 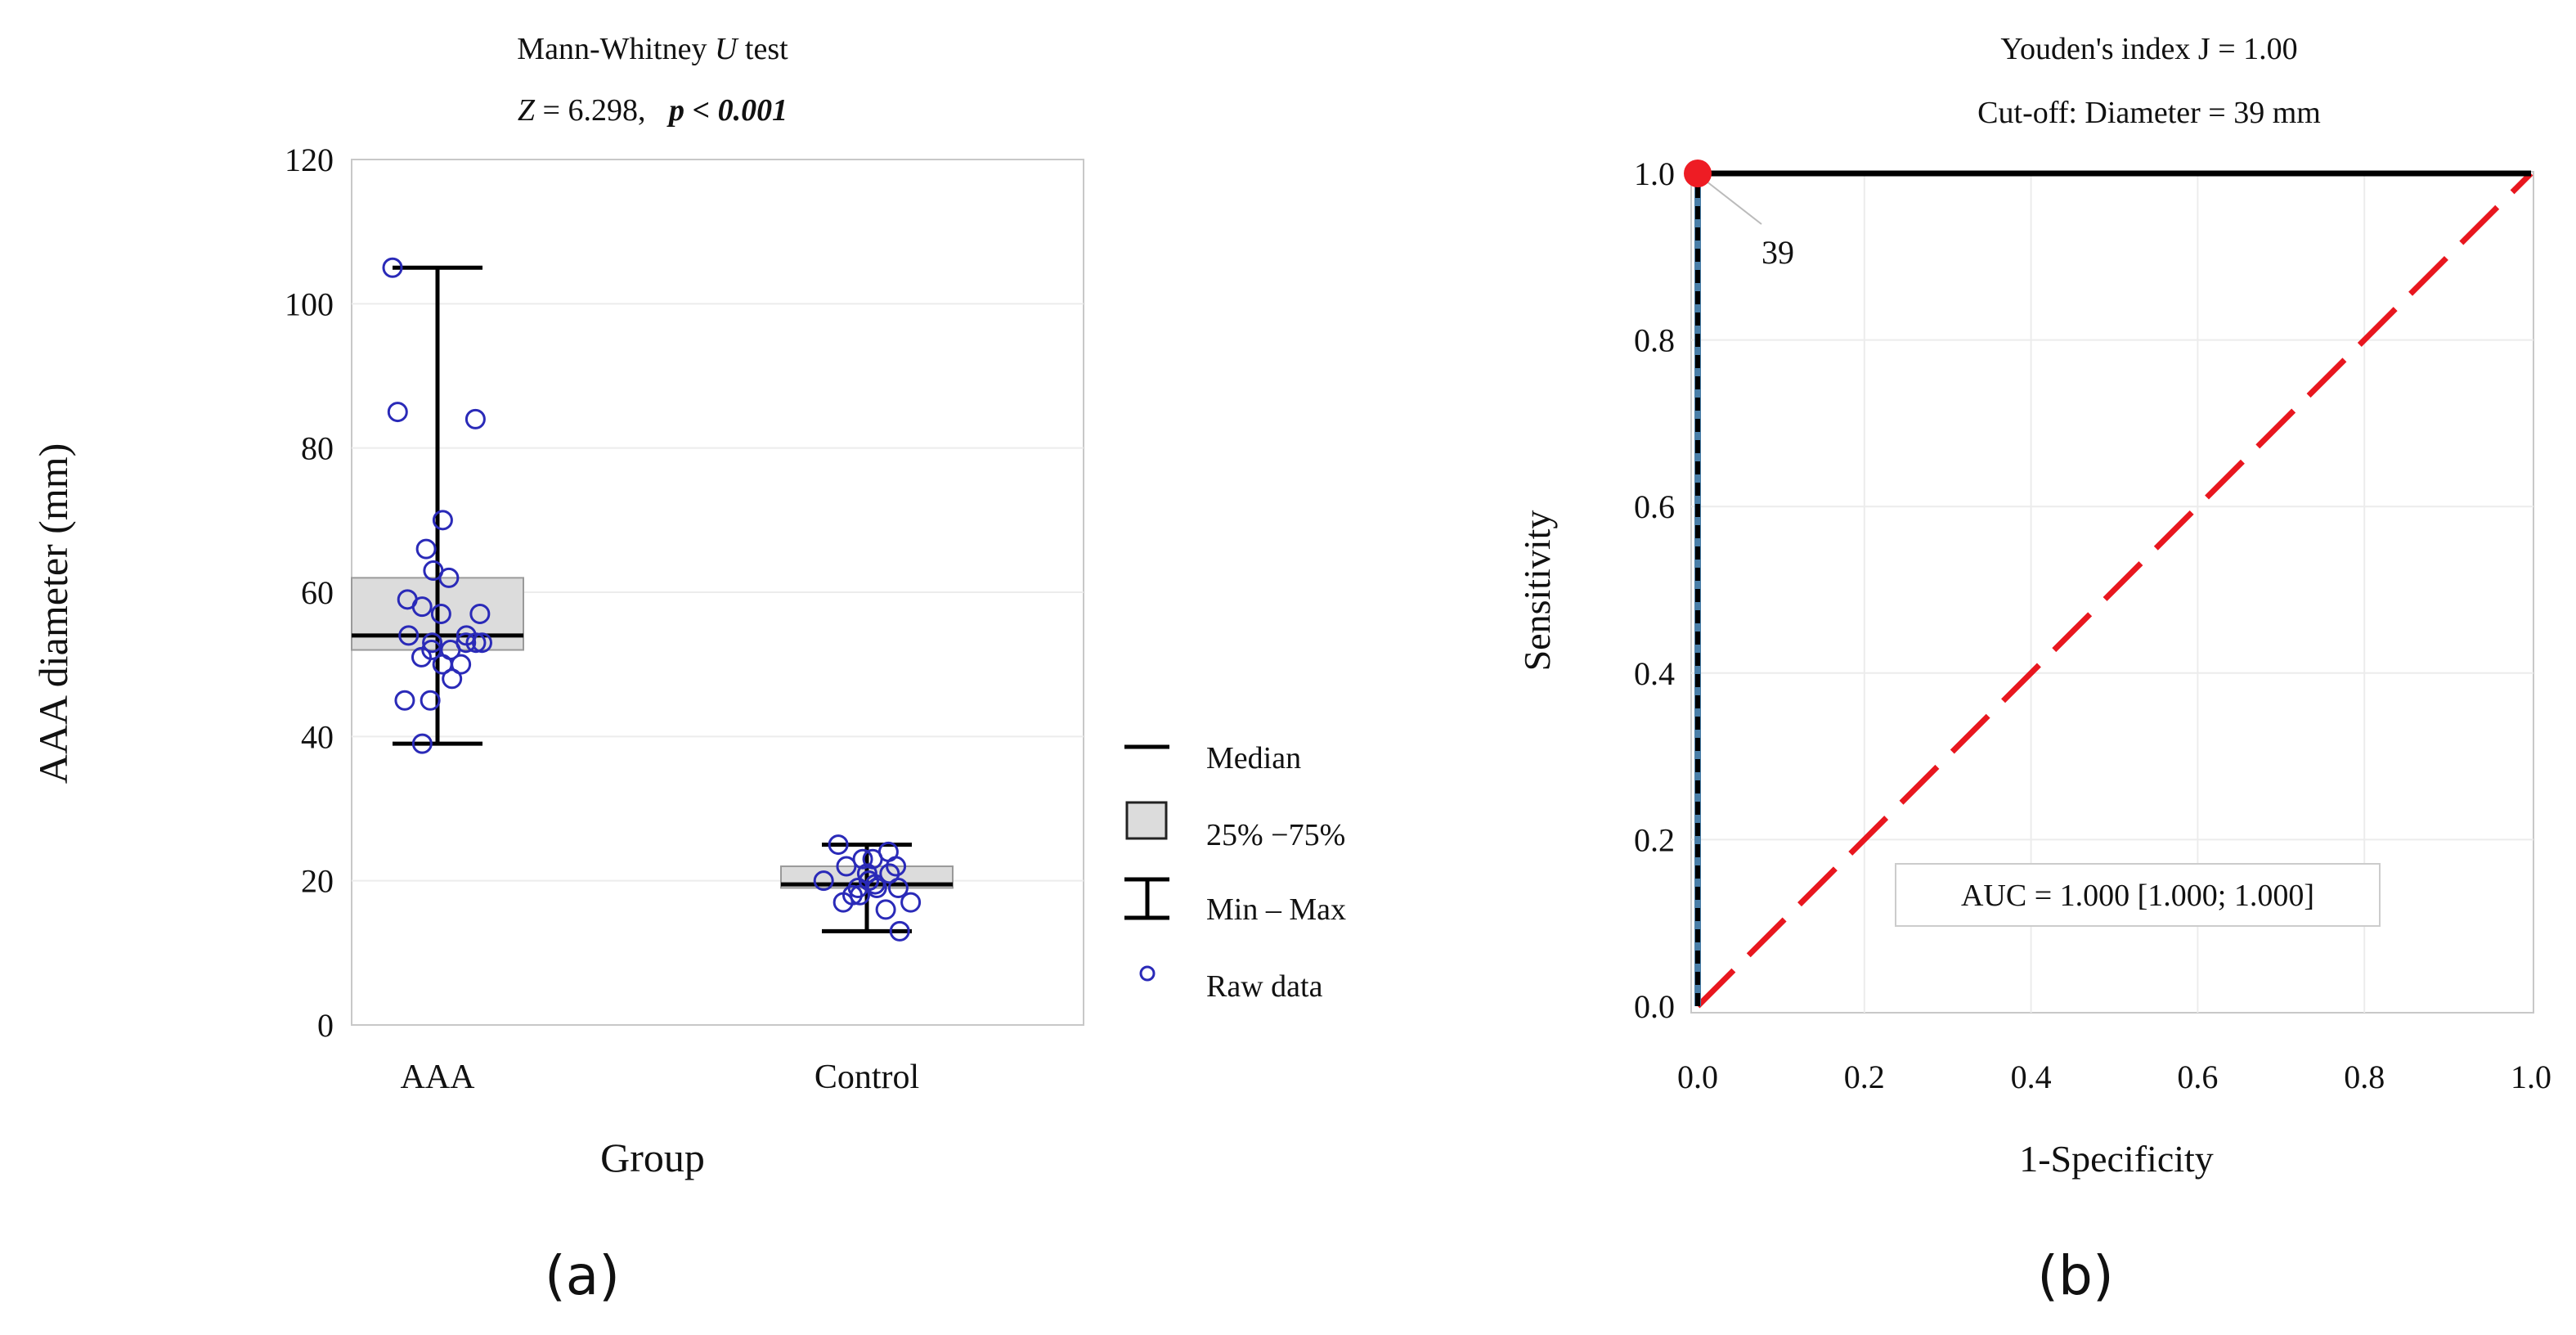 What do you see at coordinates (2148, 49) in the screenshot?
I see `chart-title: Youden's index J = 1.00` at bounding box center [2148, 49].